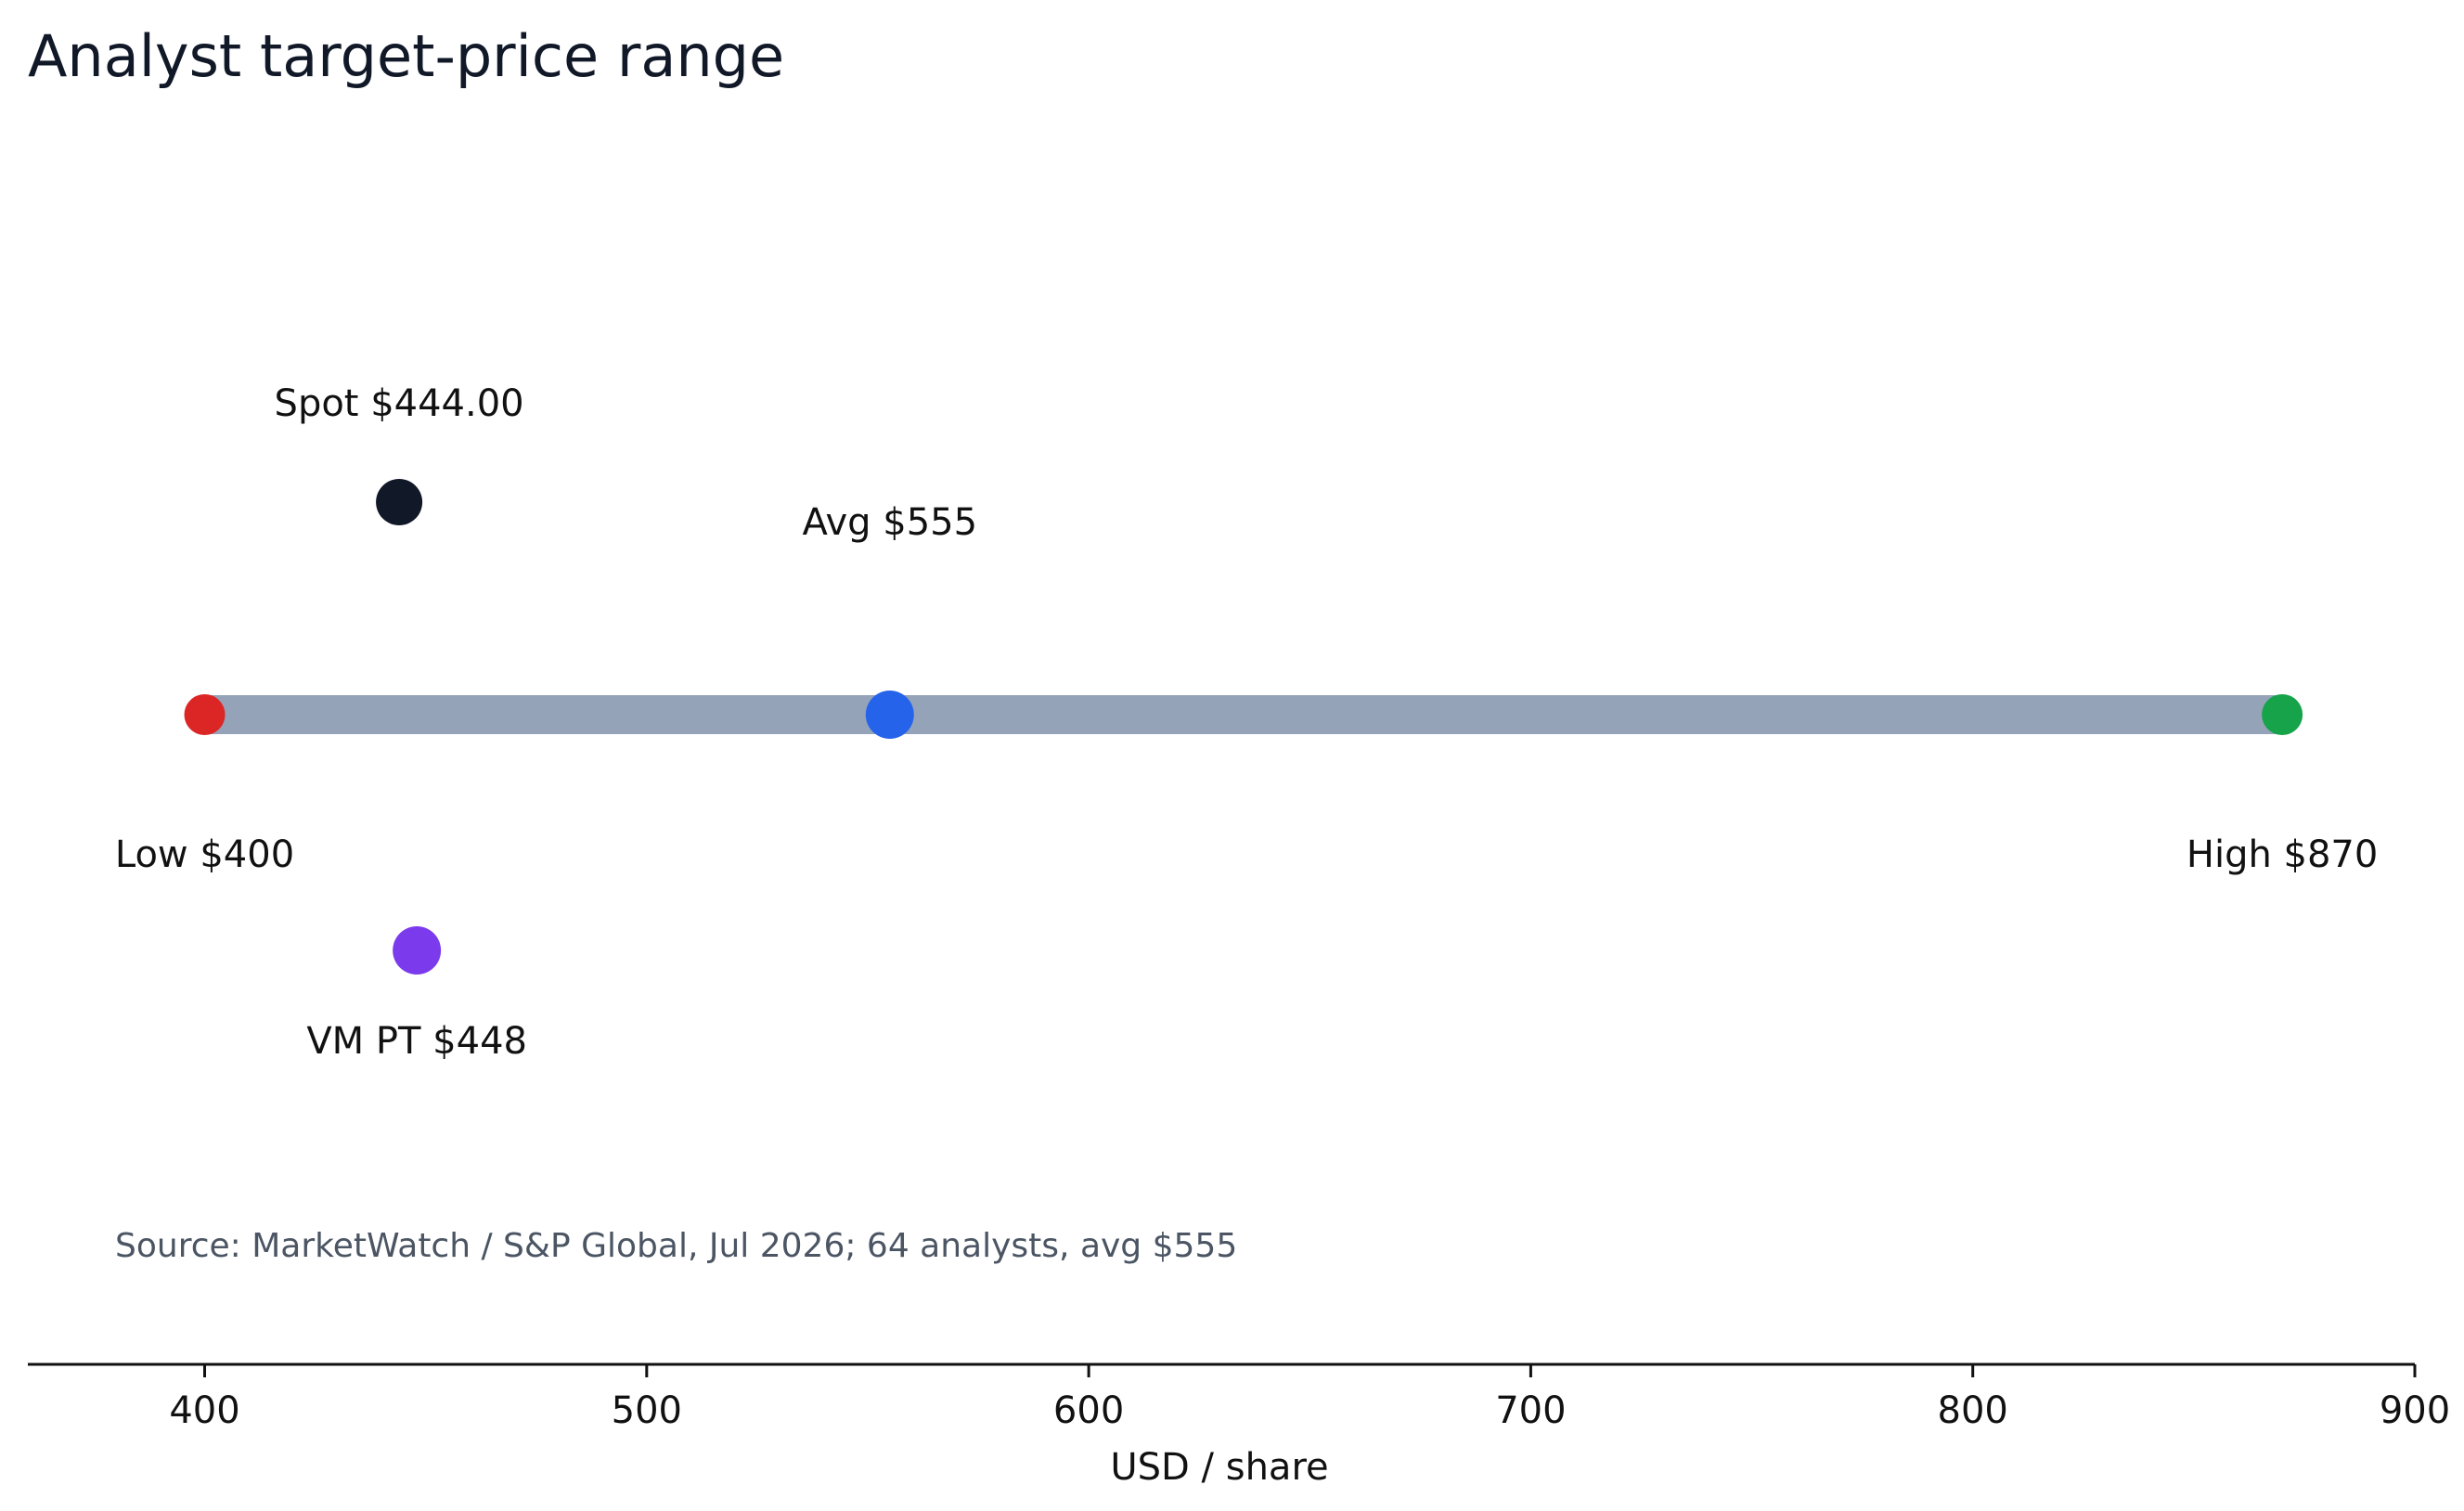 This screenshot has width=2464, height=1511. I want to click on chart-title: Analyst target-price range, so click(406, 56).